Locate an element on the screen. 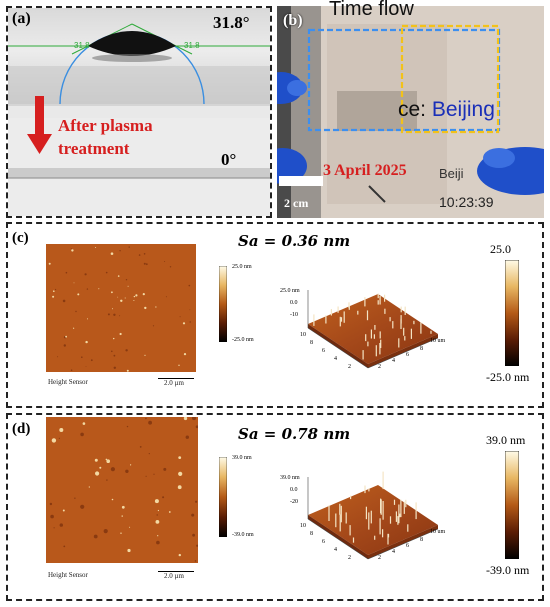  z-tick-c-1: 0.0 is located at coordinates (294, 303).